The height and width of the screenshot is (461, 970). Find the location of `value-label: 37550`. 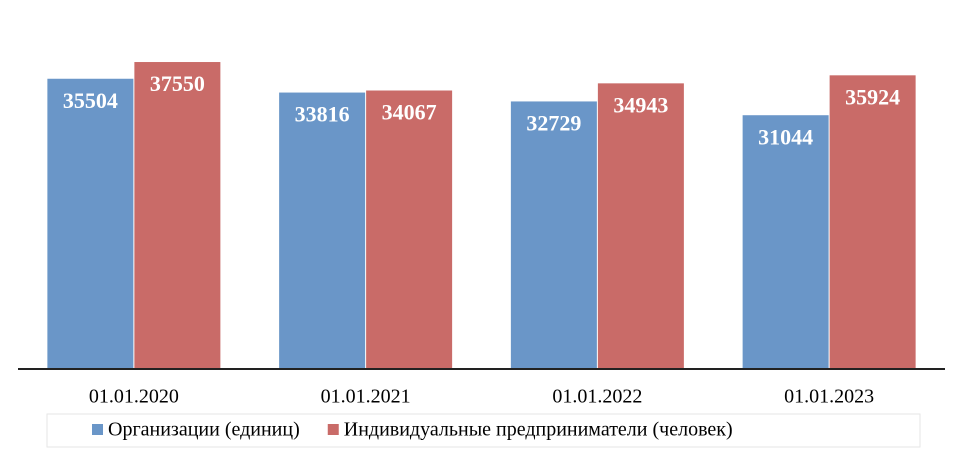

value-label: 37550 is located at coordinates (177, 83).